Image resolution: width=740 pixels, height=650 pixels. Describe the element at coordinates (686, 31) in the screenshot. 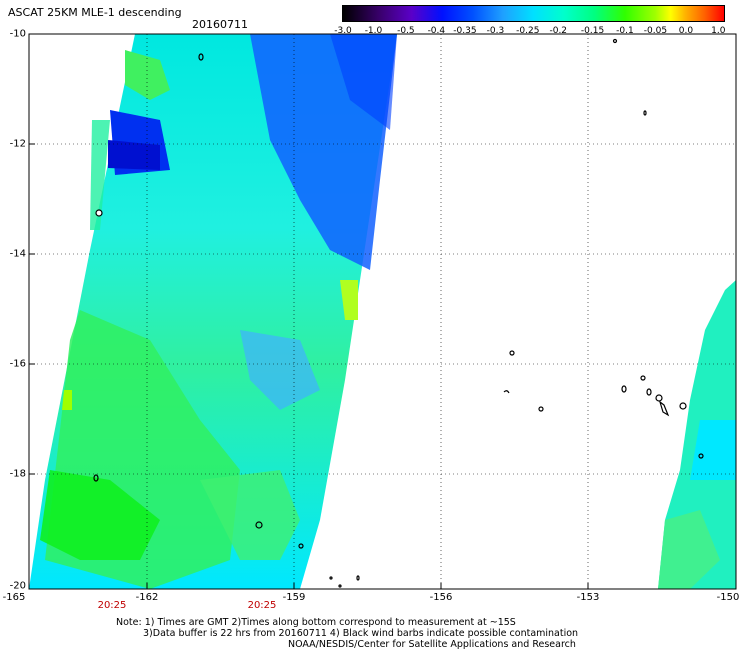

I see `colorbar-label: 0.0` at that location.